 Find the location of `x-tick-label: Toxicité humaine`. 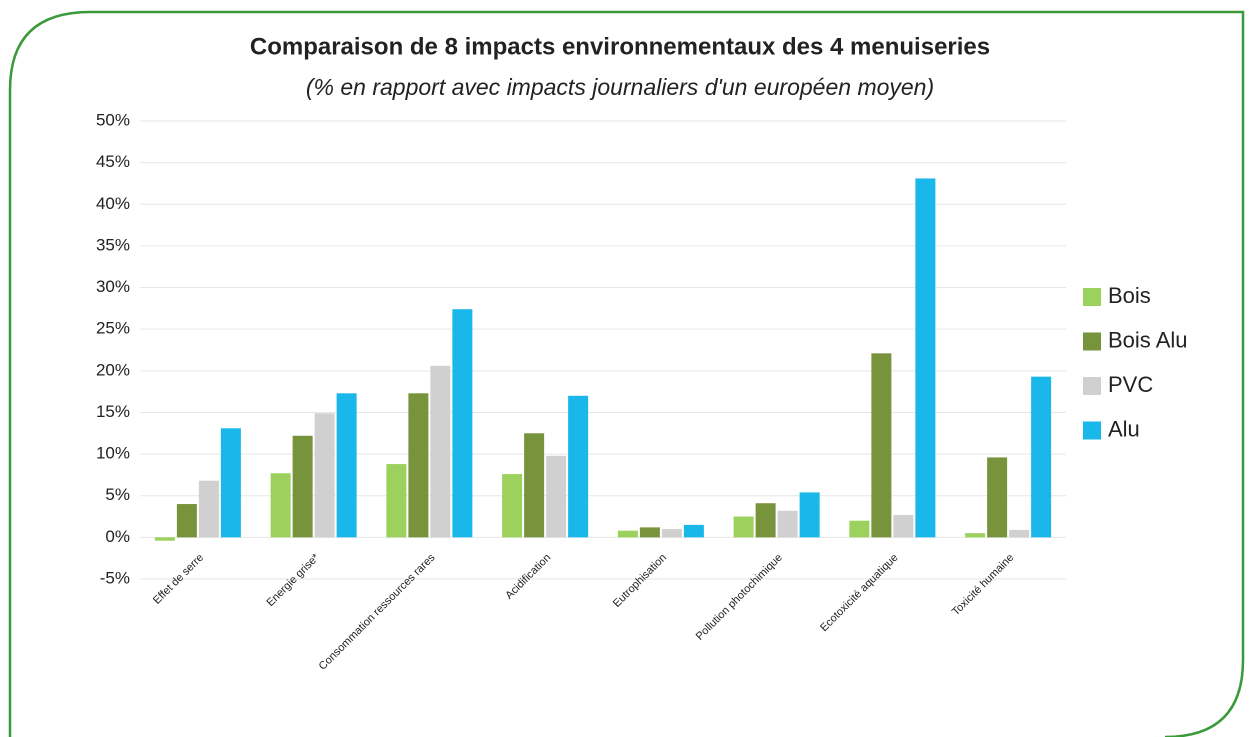

x-tick-label: Toxicité humaine is located at coordinates (983, 585).